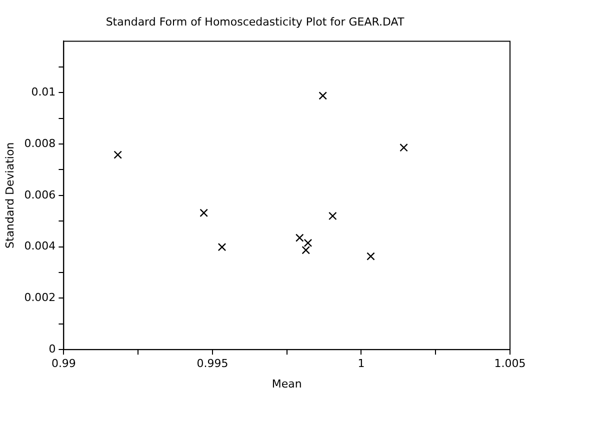 The width and height of the screenshot is (600, 425). Describe the element at coordinates (63, 363) in the screenshot. I see `x-tick-label: 0.99` at that location.